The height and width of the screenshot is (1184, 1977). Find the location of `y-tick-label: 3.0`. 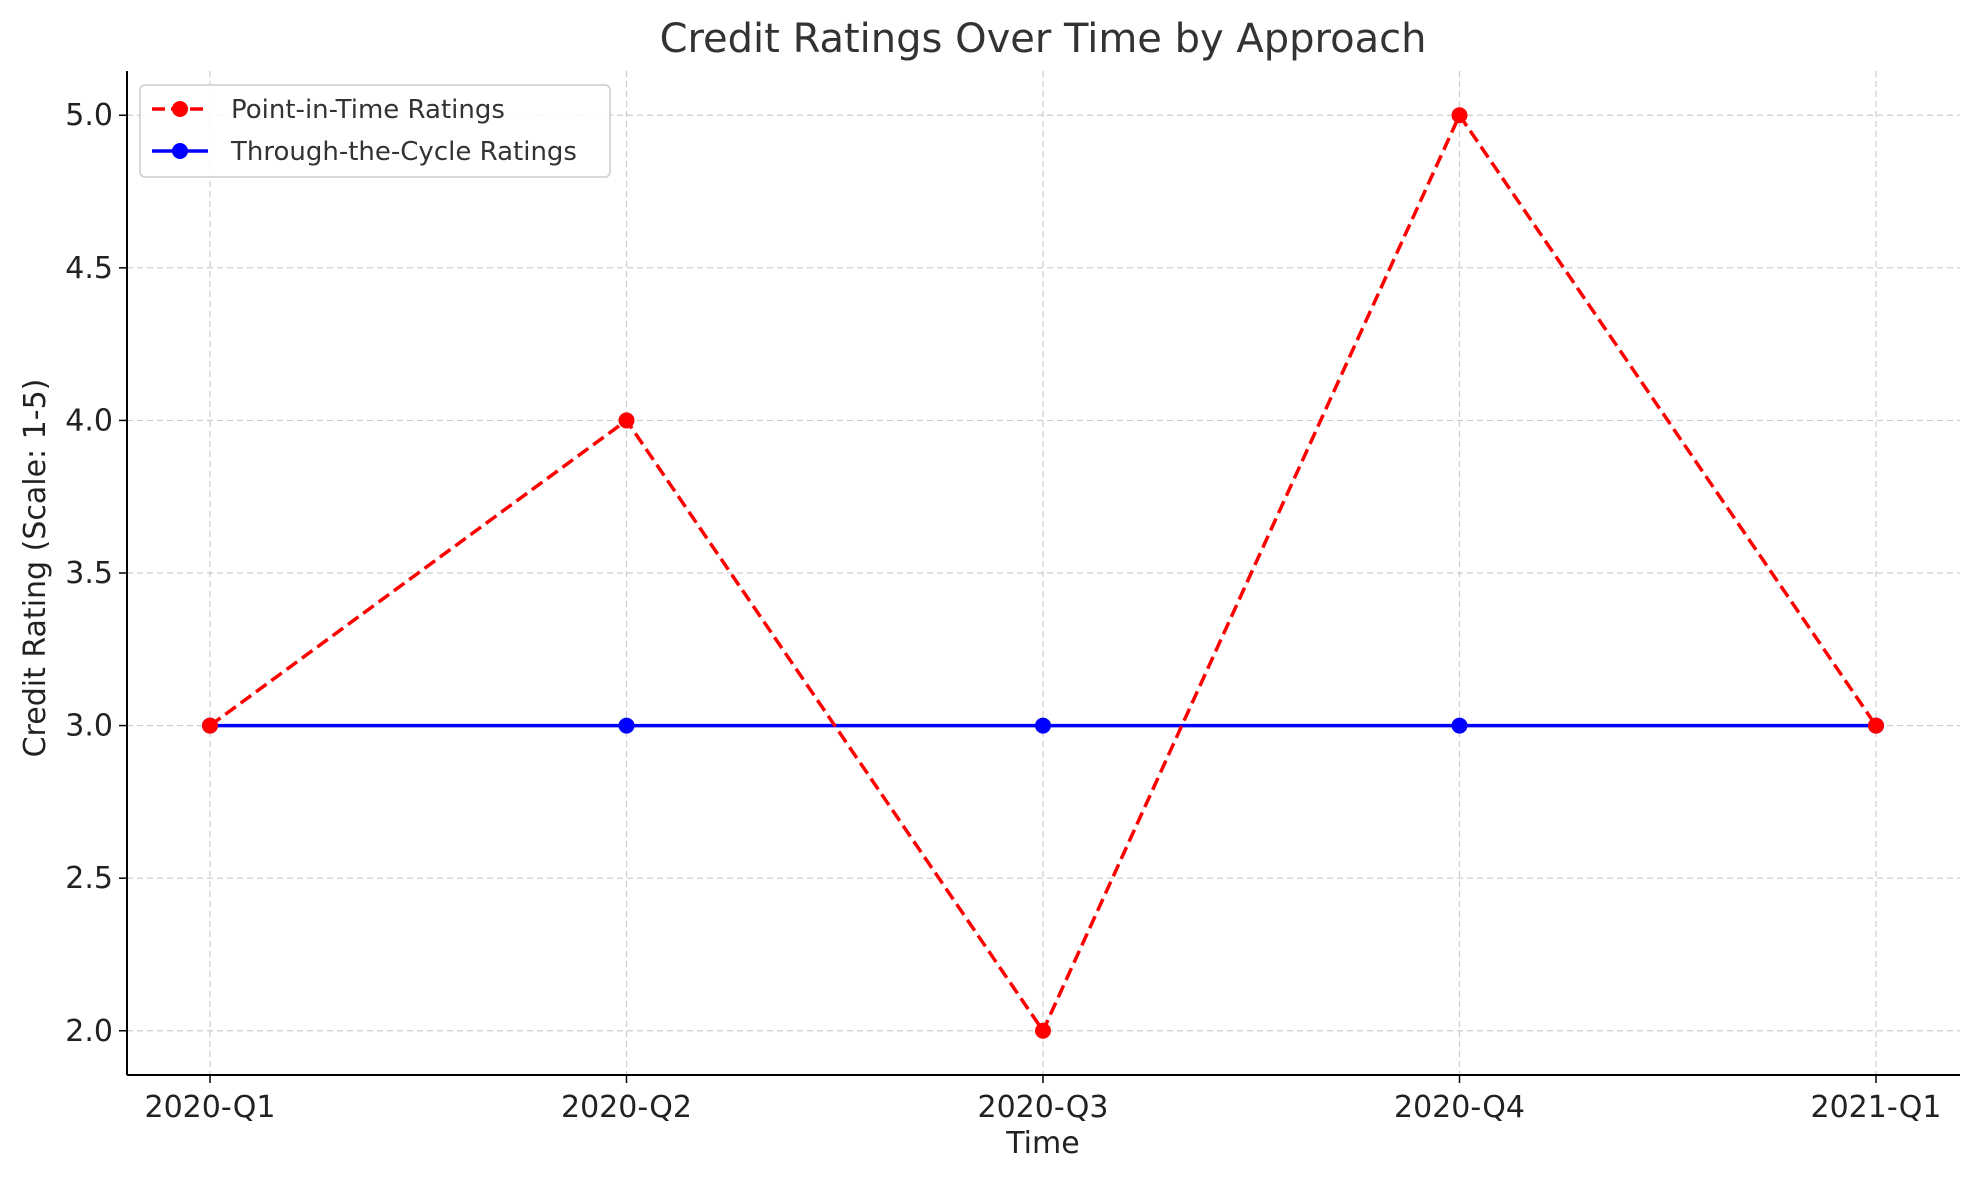

y-tick-label: 3.0 is located at coordinates (89, 726).